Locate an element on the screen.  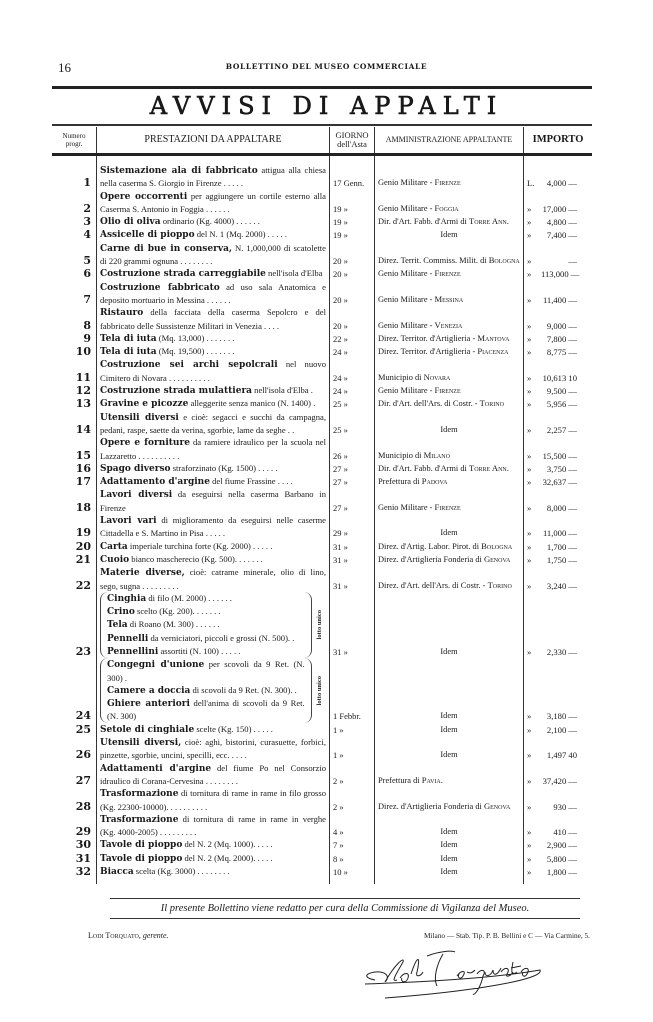
row-number: 22 is located at coordinates (83, 585).